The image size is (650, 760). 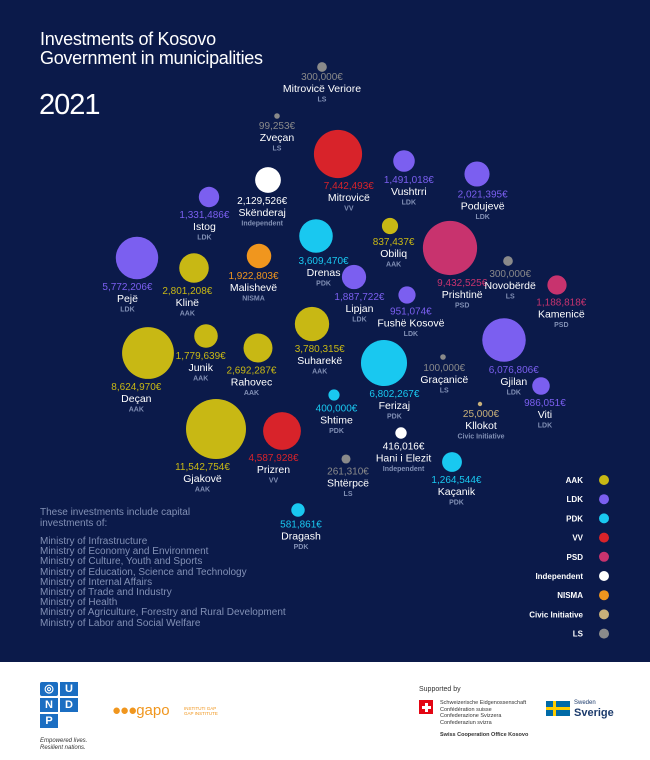 What do you see at coordinates (483, 195) in the screenshot?
I see `value-label: 2,021,395€` at bounding box center [483, 195].